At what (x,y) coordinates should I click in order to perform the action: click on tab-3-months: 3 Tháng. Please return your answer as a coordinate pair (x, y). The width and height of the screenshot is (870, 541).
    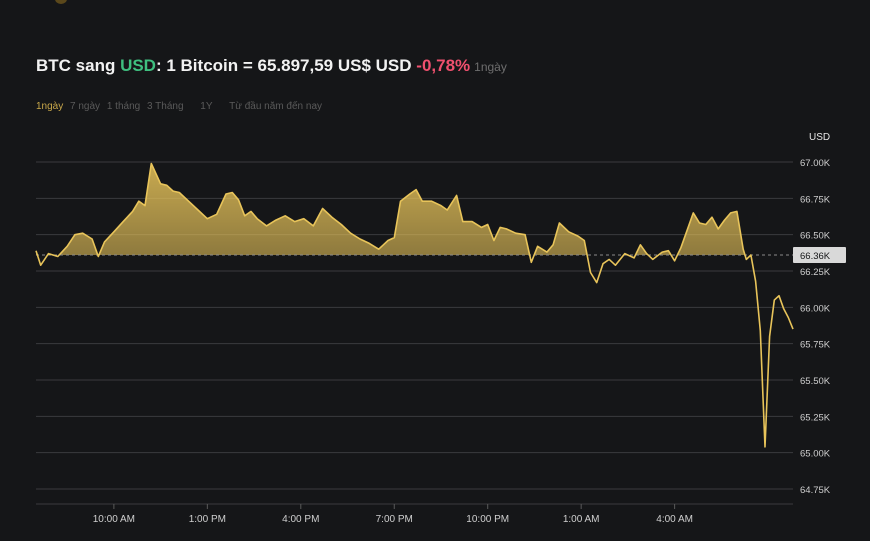
    Looking at the image, I should click on (165, 106).